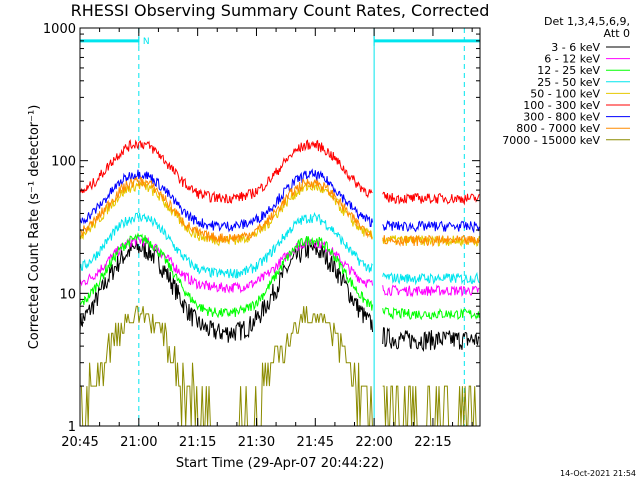 This screenshot has height=480, width=640. I want to click on y-tick-label: 10, so click(67, 294).